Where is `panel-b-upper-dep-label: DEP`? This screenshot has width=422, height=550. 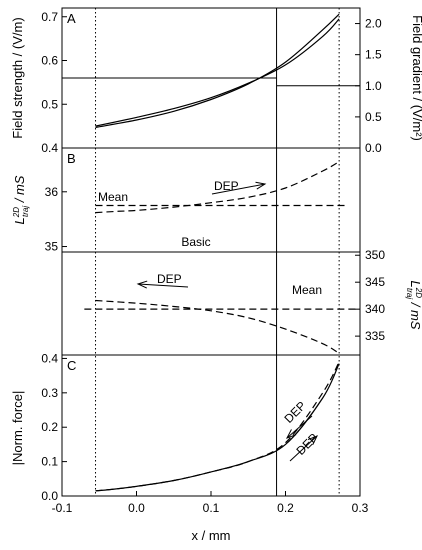
panel-b-upper-dep-label: DEP is located at coordinates (226, 186).